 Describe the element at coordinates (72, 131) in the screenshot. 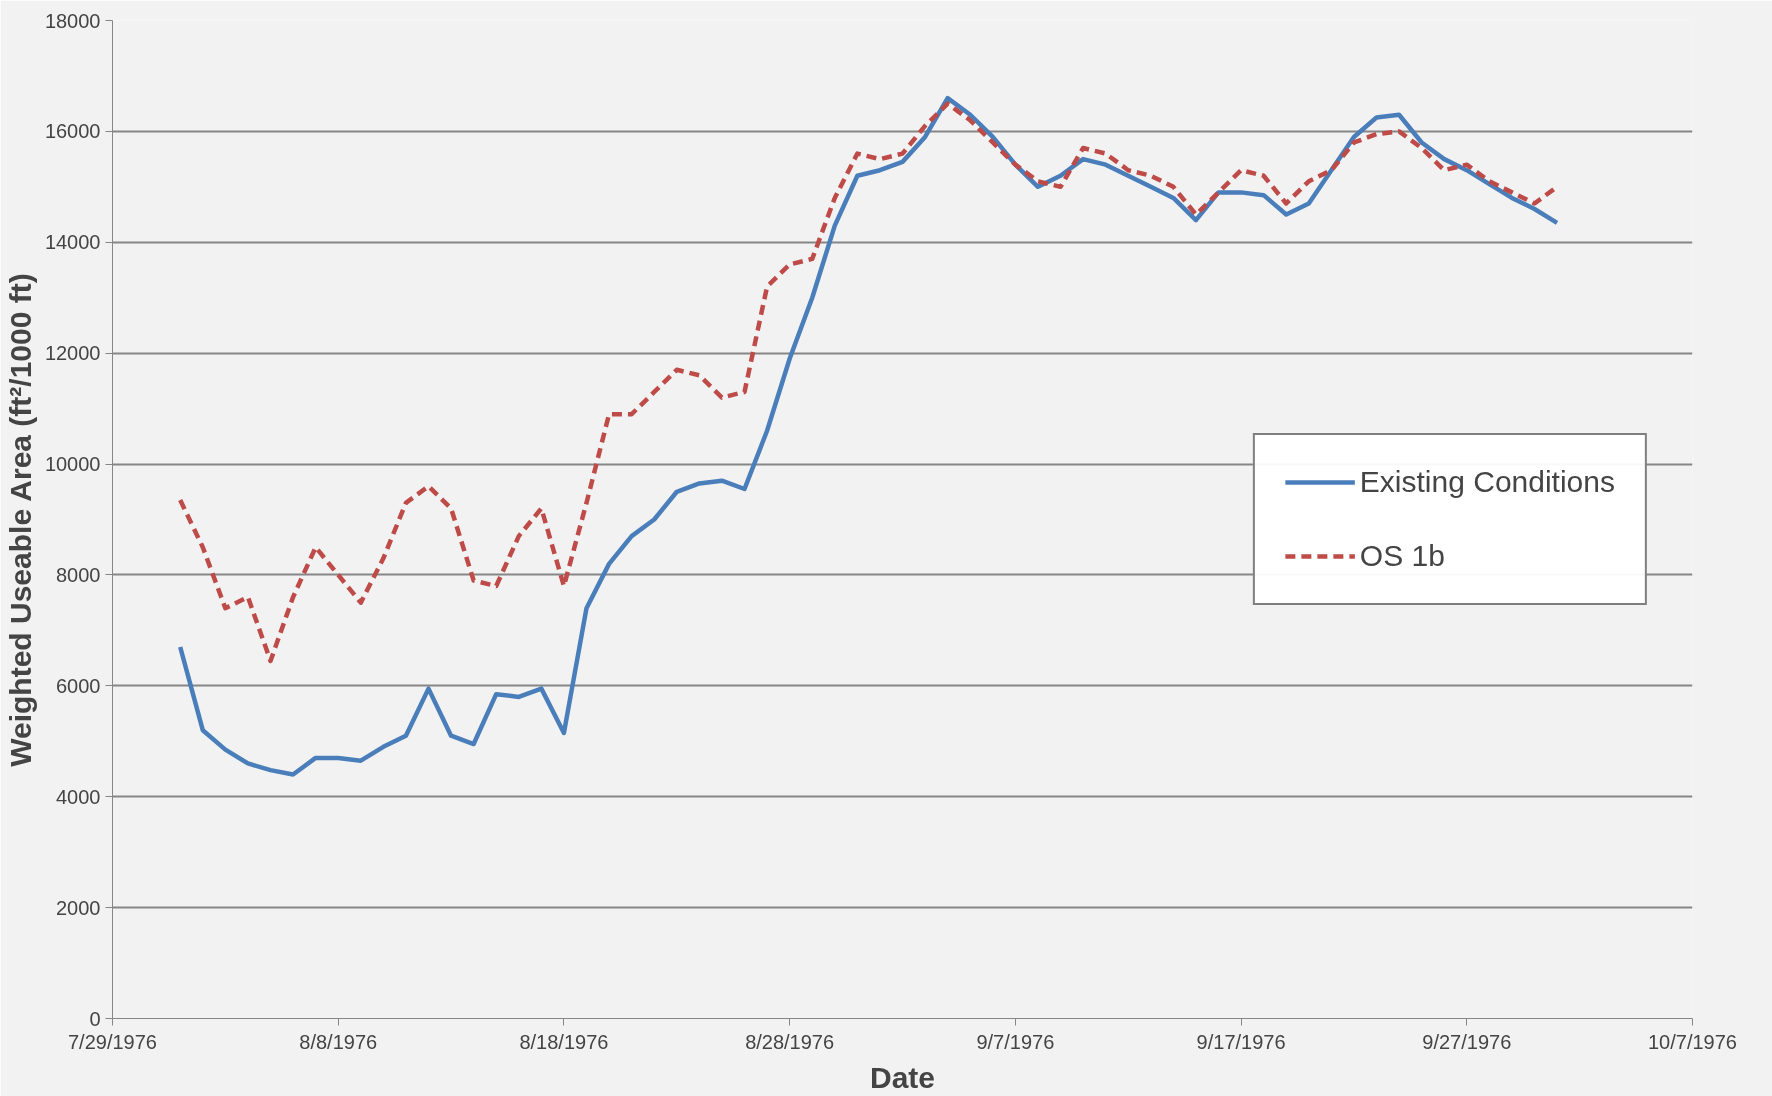

I see `y-tick-label: 16000` at that location.